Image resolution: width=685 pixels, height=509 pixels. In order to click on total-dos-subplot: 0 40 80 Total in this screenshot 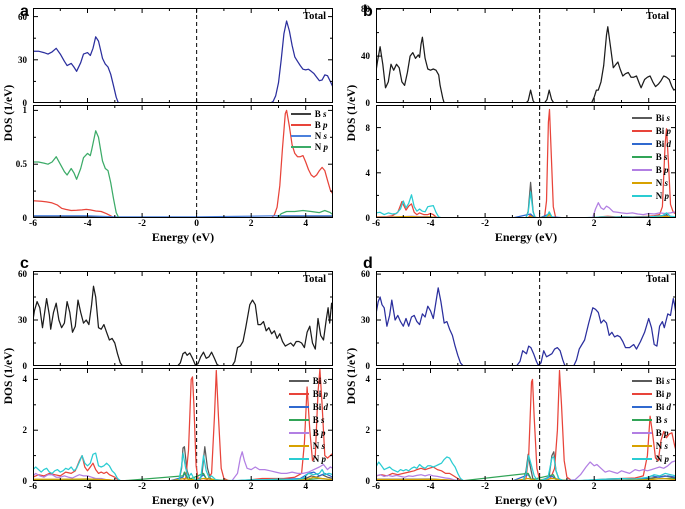, I will do `click(518, 56)`.